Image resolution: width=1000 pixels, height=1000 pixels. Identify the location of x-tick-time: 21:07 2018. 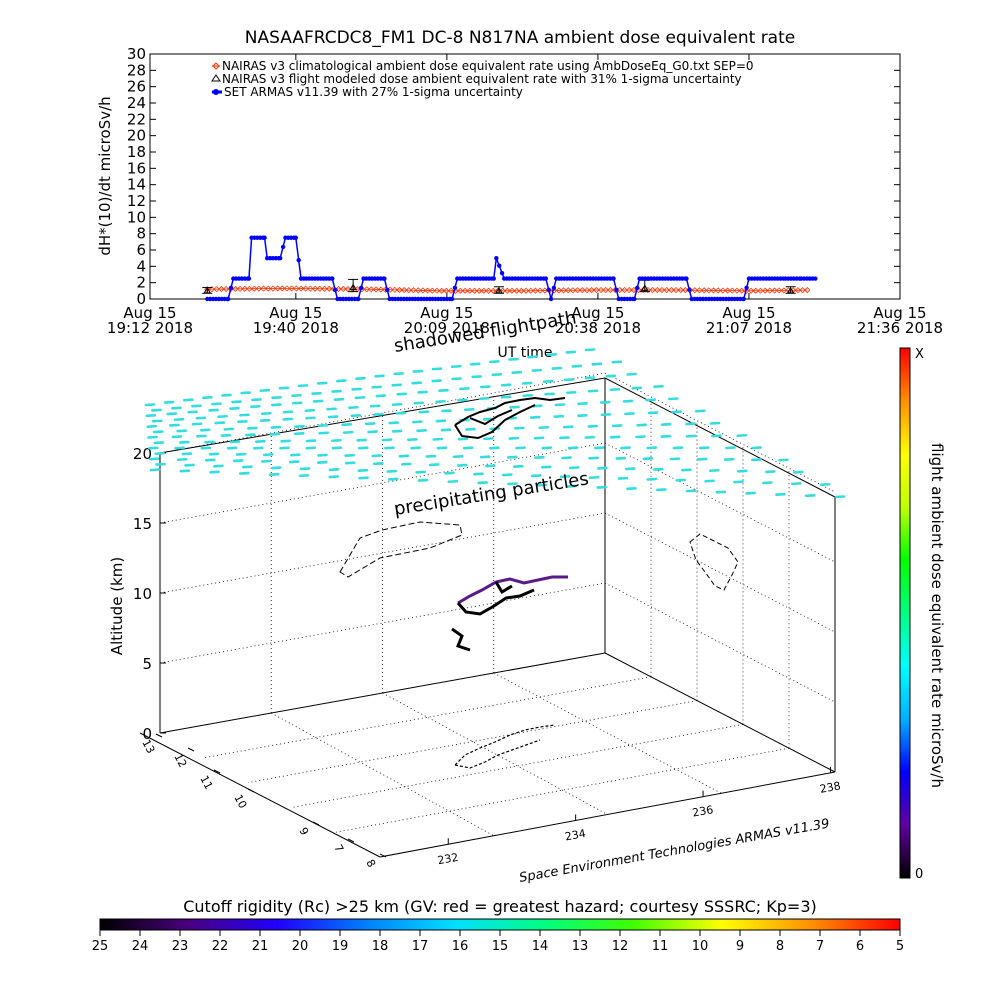
(749, 328).